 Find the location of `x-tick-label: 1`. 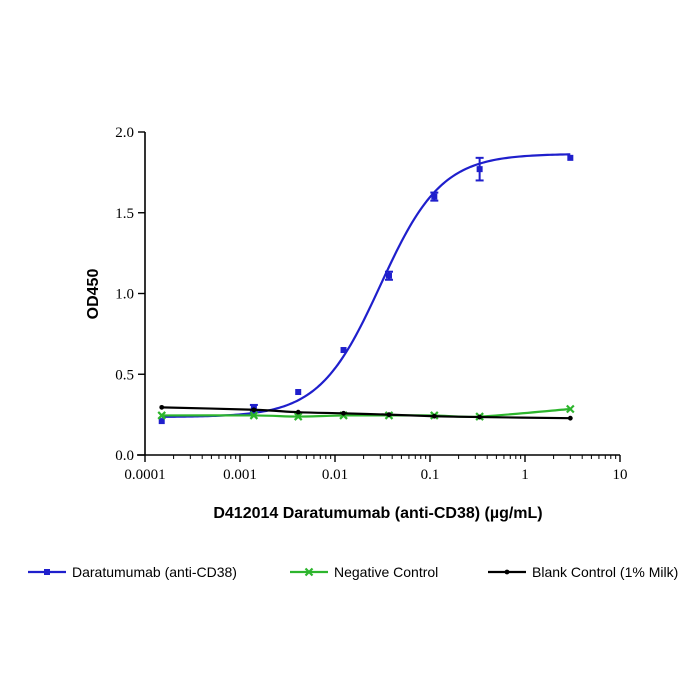

x-tick-label: 1 is located at coordinates (525, 475).